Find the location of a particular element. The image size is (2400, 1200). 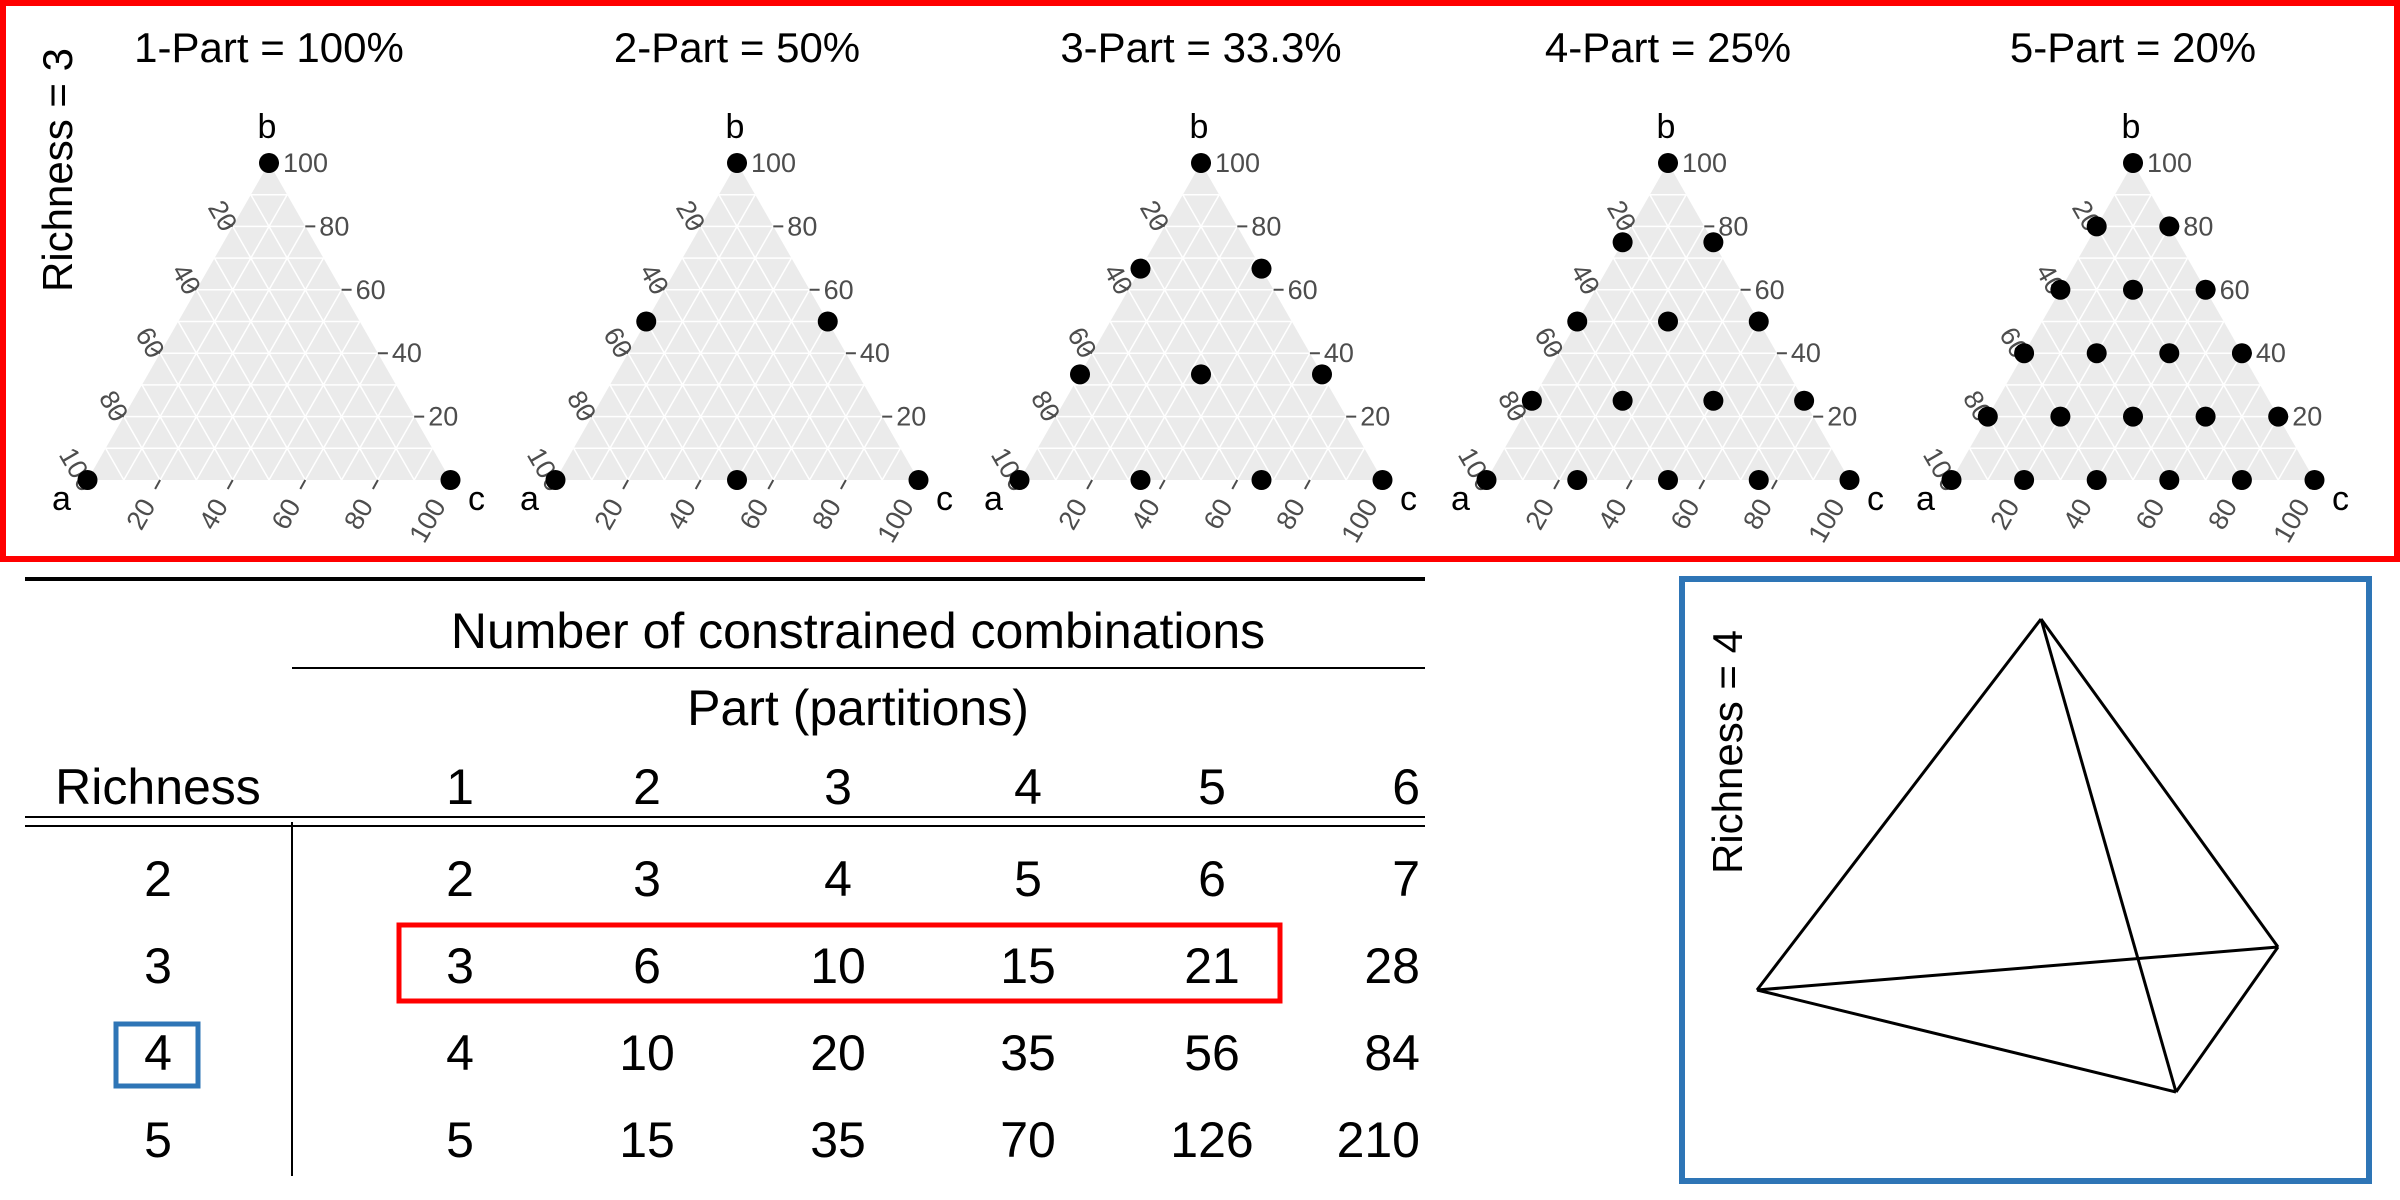

ternary-plot-title: 3-Part = 33.3% is located at coordinates (1200, 47).